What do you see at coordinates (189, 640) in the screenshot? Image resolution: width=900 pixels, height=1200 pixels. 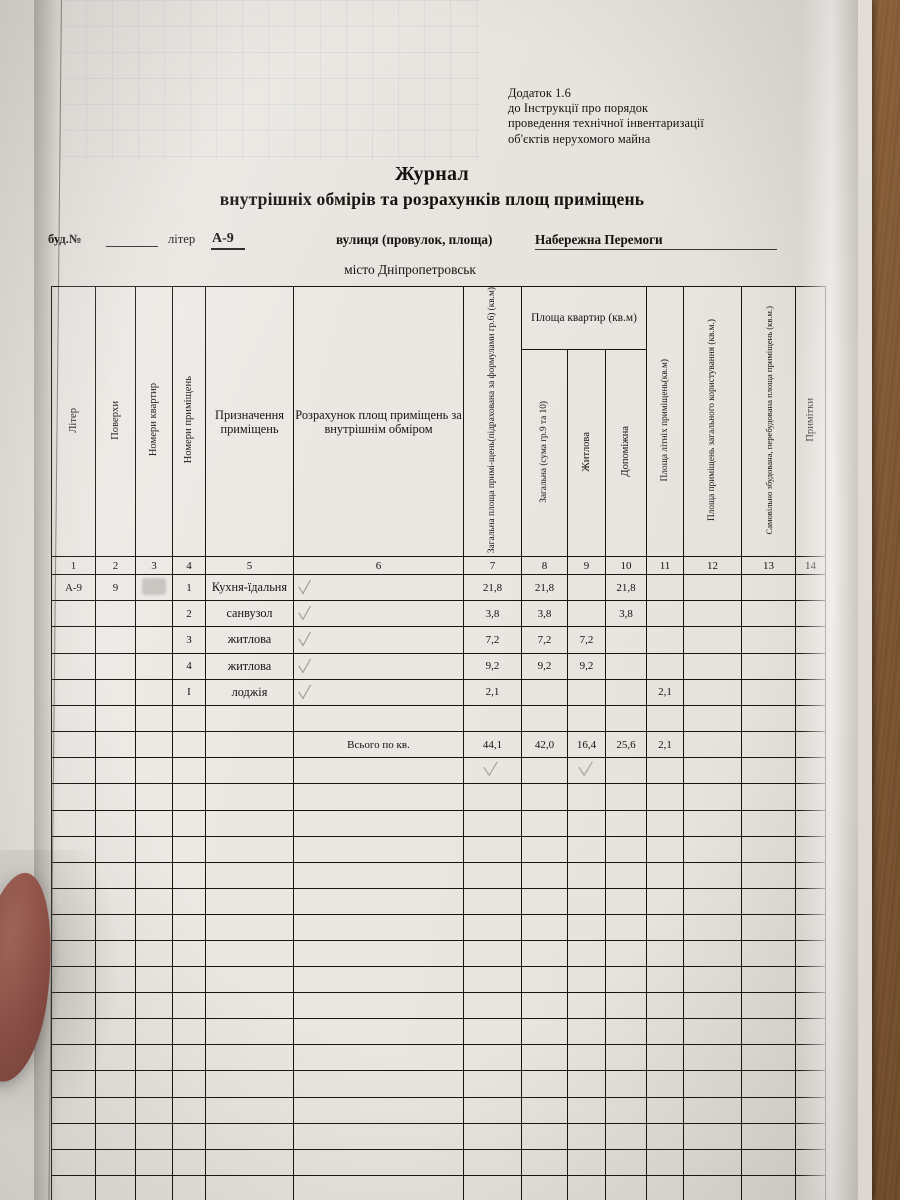 I see `cell-premise-number: 3` at bounding box center [189, 640].